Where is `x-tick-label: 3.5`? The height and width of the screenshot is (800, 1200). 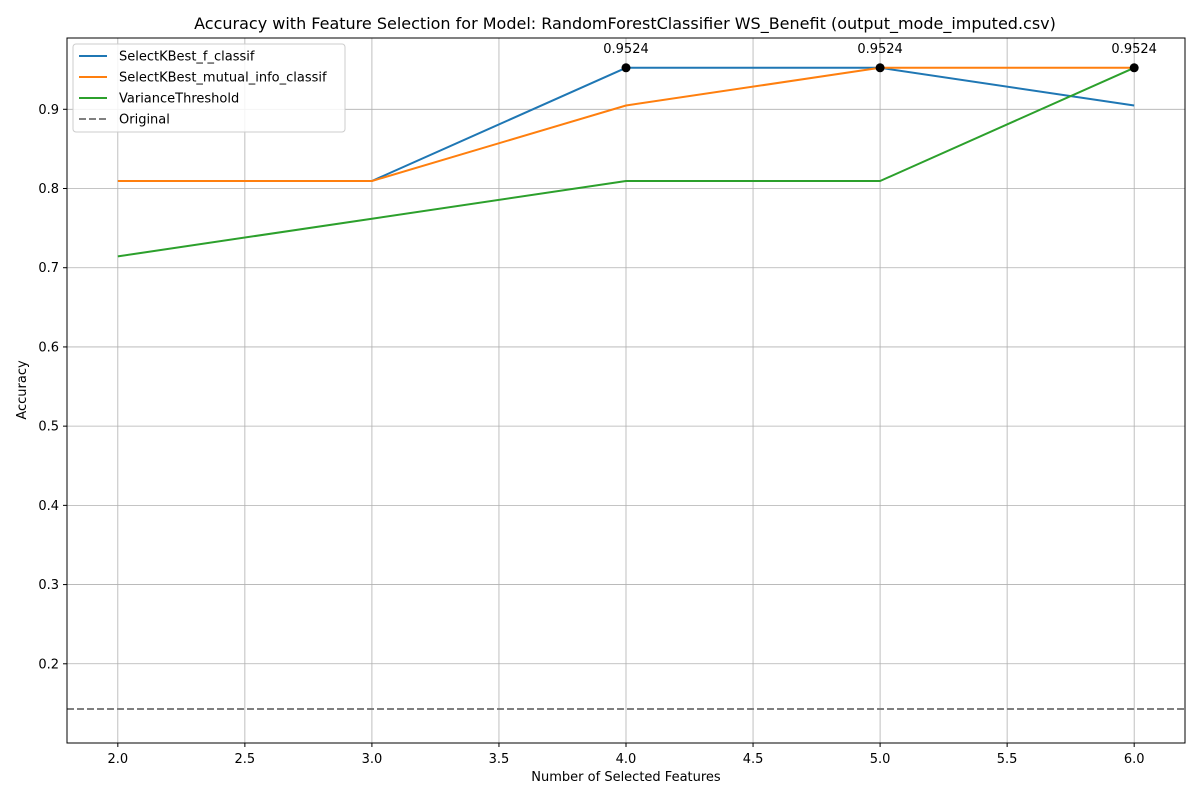
x-tick-label: 3.5 is located at coordinates (499, 759).